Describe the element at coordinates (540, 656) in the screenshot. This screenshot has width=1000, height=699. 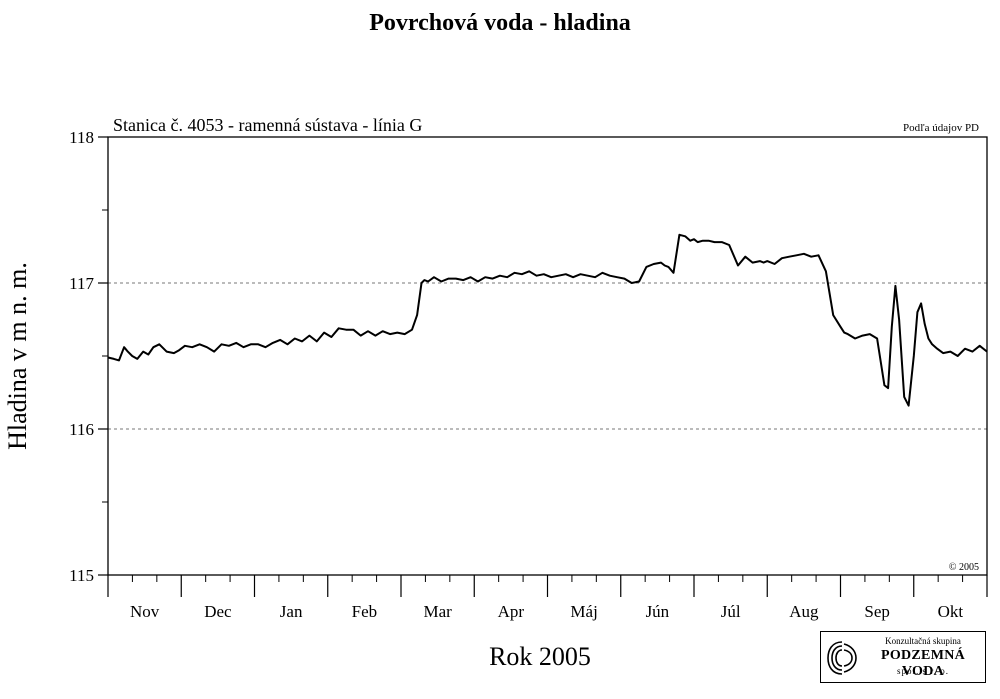
I see `x-axis-label: Rok 2005` at that location.